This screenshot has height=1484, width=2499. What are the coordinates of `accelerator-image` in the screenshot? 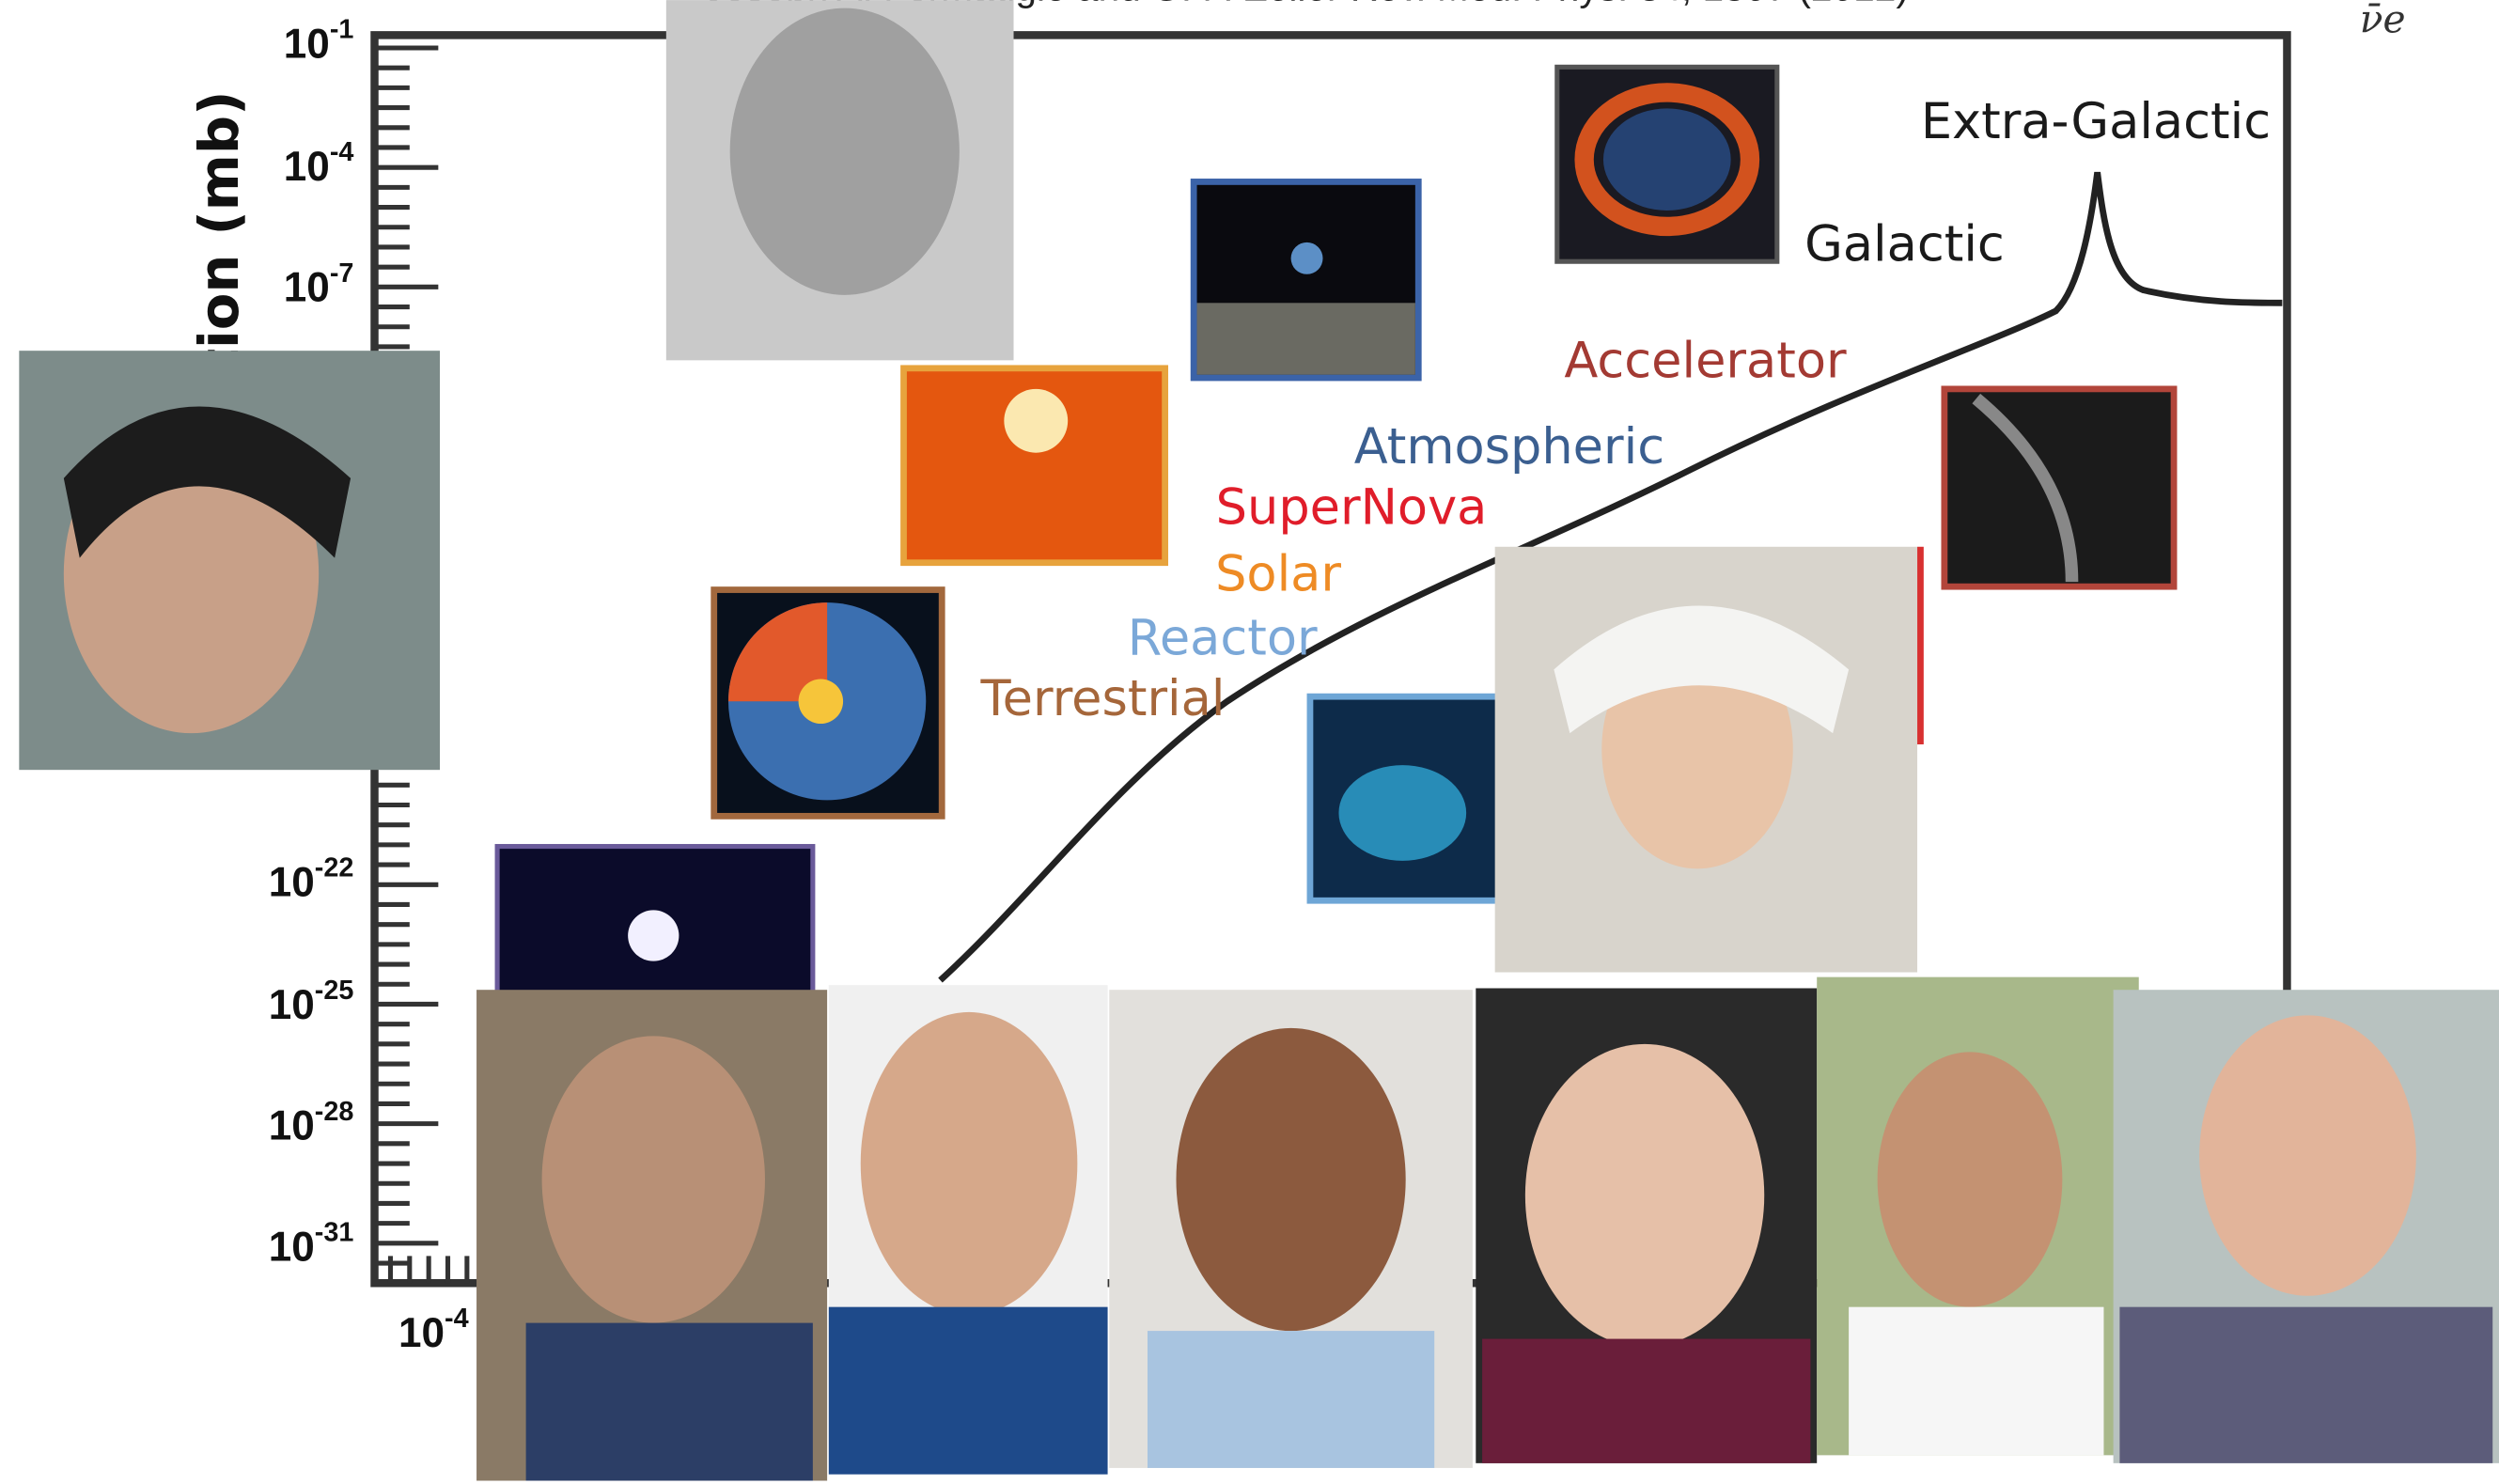 It's located at (2059, 487).